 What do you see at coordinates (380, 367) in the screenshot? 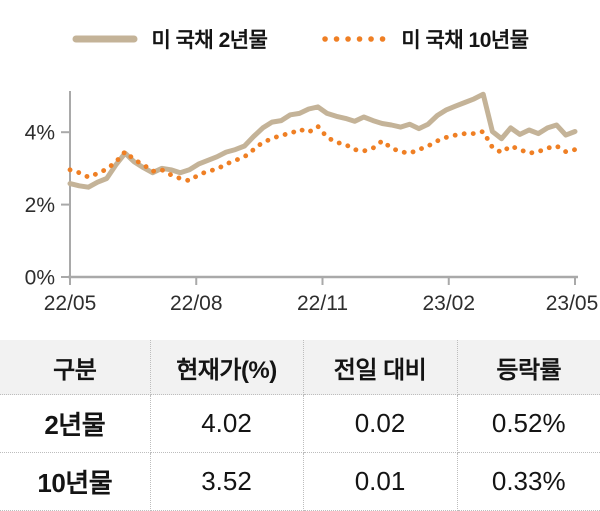
I see `header-cell-day-change: 전일 대비` at bounding box center [380, 367].